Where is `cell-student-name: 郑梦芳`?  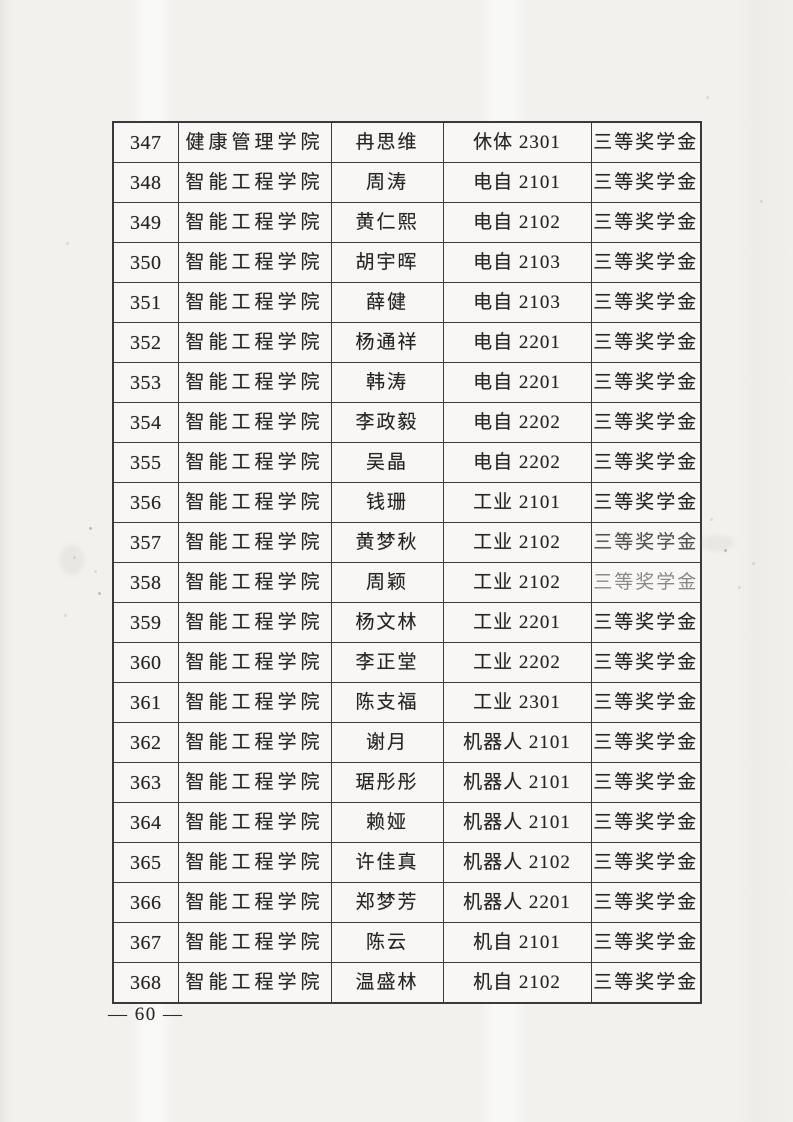 cell-student-name: 郑梦芳 is located at coordinates (387, 902).